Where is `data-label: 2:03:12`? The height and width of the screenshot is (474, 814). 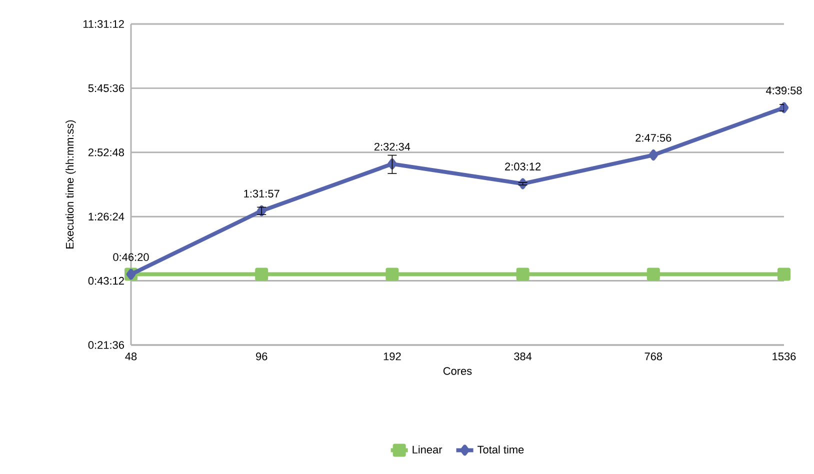 data-label: 2:03:12 is located at coordinates (523, 166).